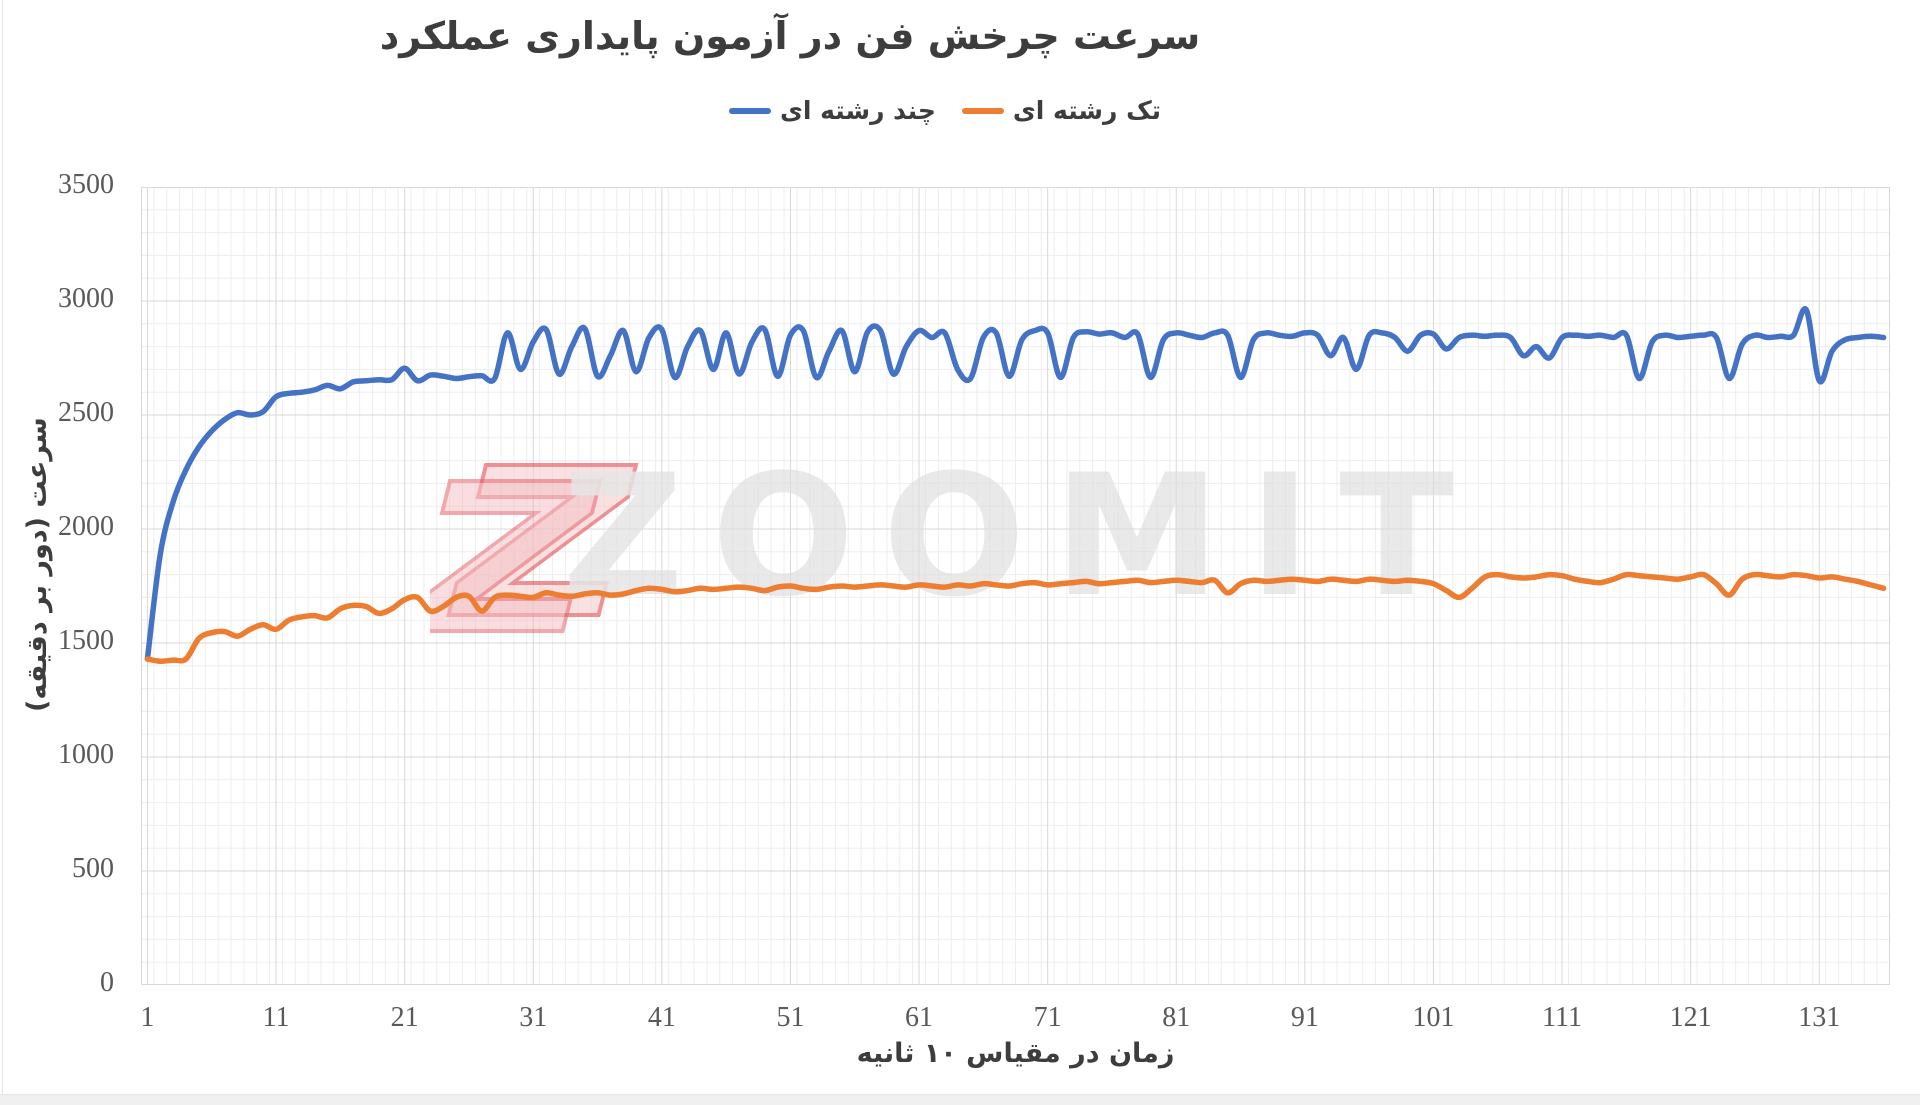 The image size is (1920, 1105). Describe the element at coordinates (960, 1099) in the screenshot. I see `footer-strip` at that location.